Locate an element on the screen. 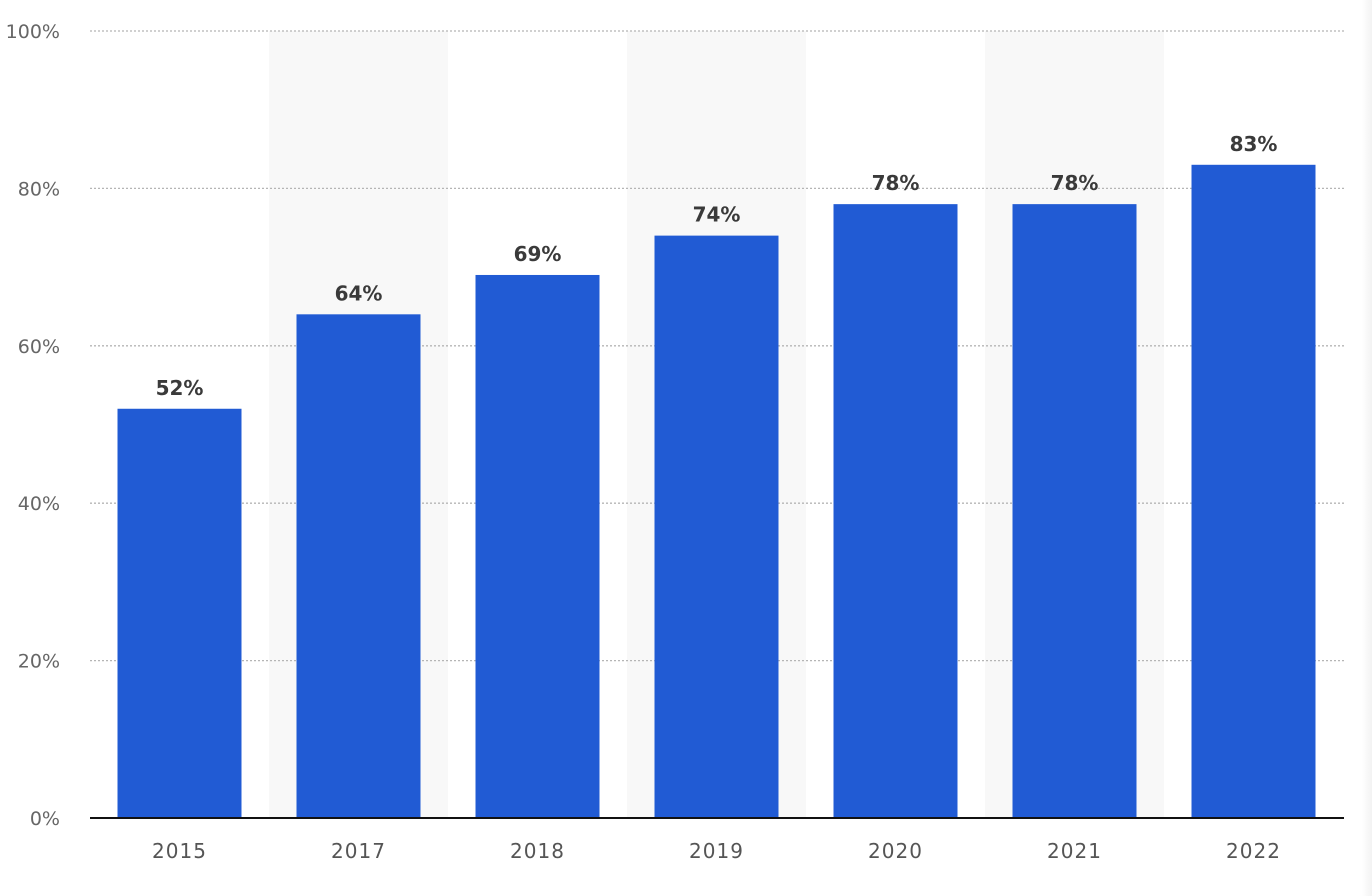 This screenshot has height=896, width=1372. bar-2019 is located at coordinates (716, 526).